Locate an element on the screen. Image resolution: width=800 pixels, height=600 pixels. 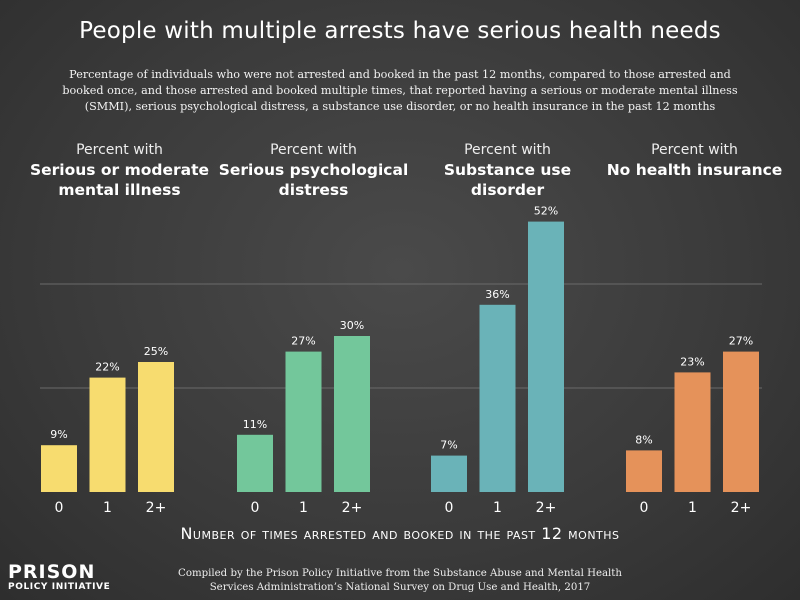
data-label: 52% is located at coordinates (546, 211).